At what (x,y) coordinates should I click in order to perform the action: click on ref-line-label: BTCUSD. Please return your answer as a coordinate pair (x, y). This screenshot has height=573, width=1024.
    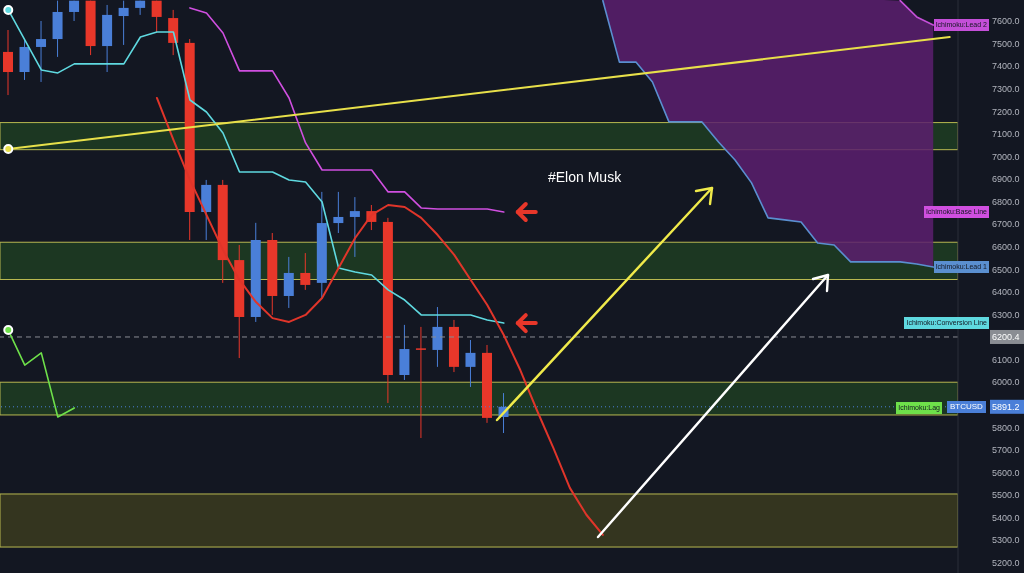
    Looking at the image, I should click on (966, 406).